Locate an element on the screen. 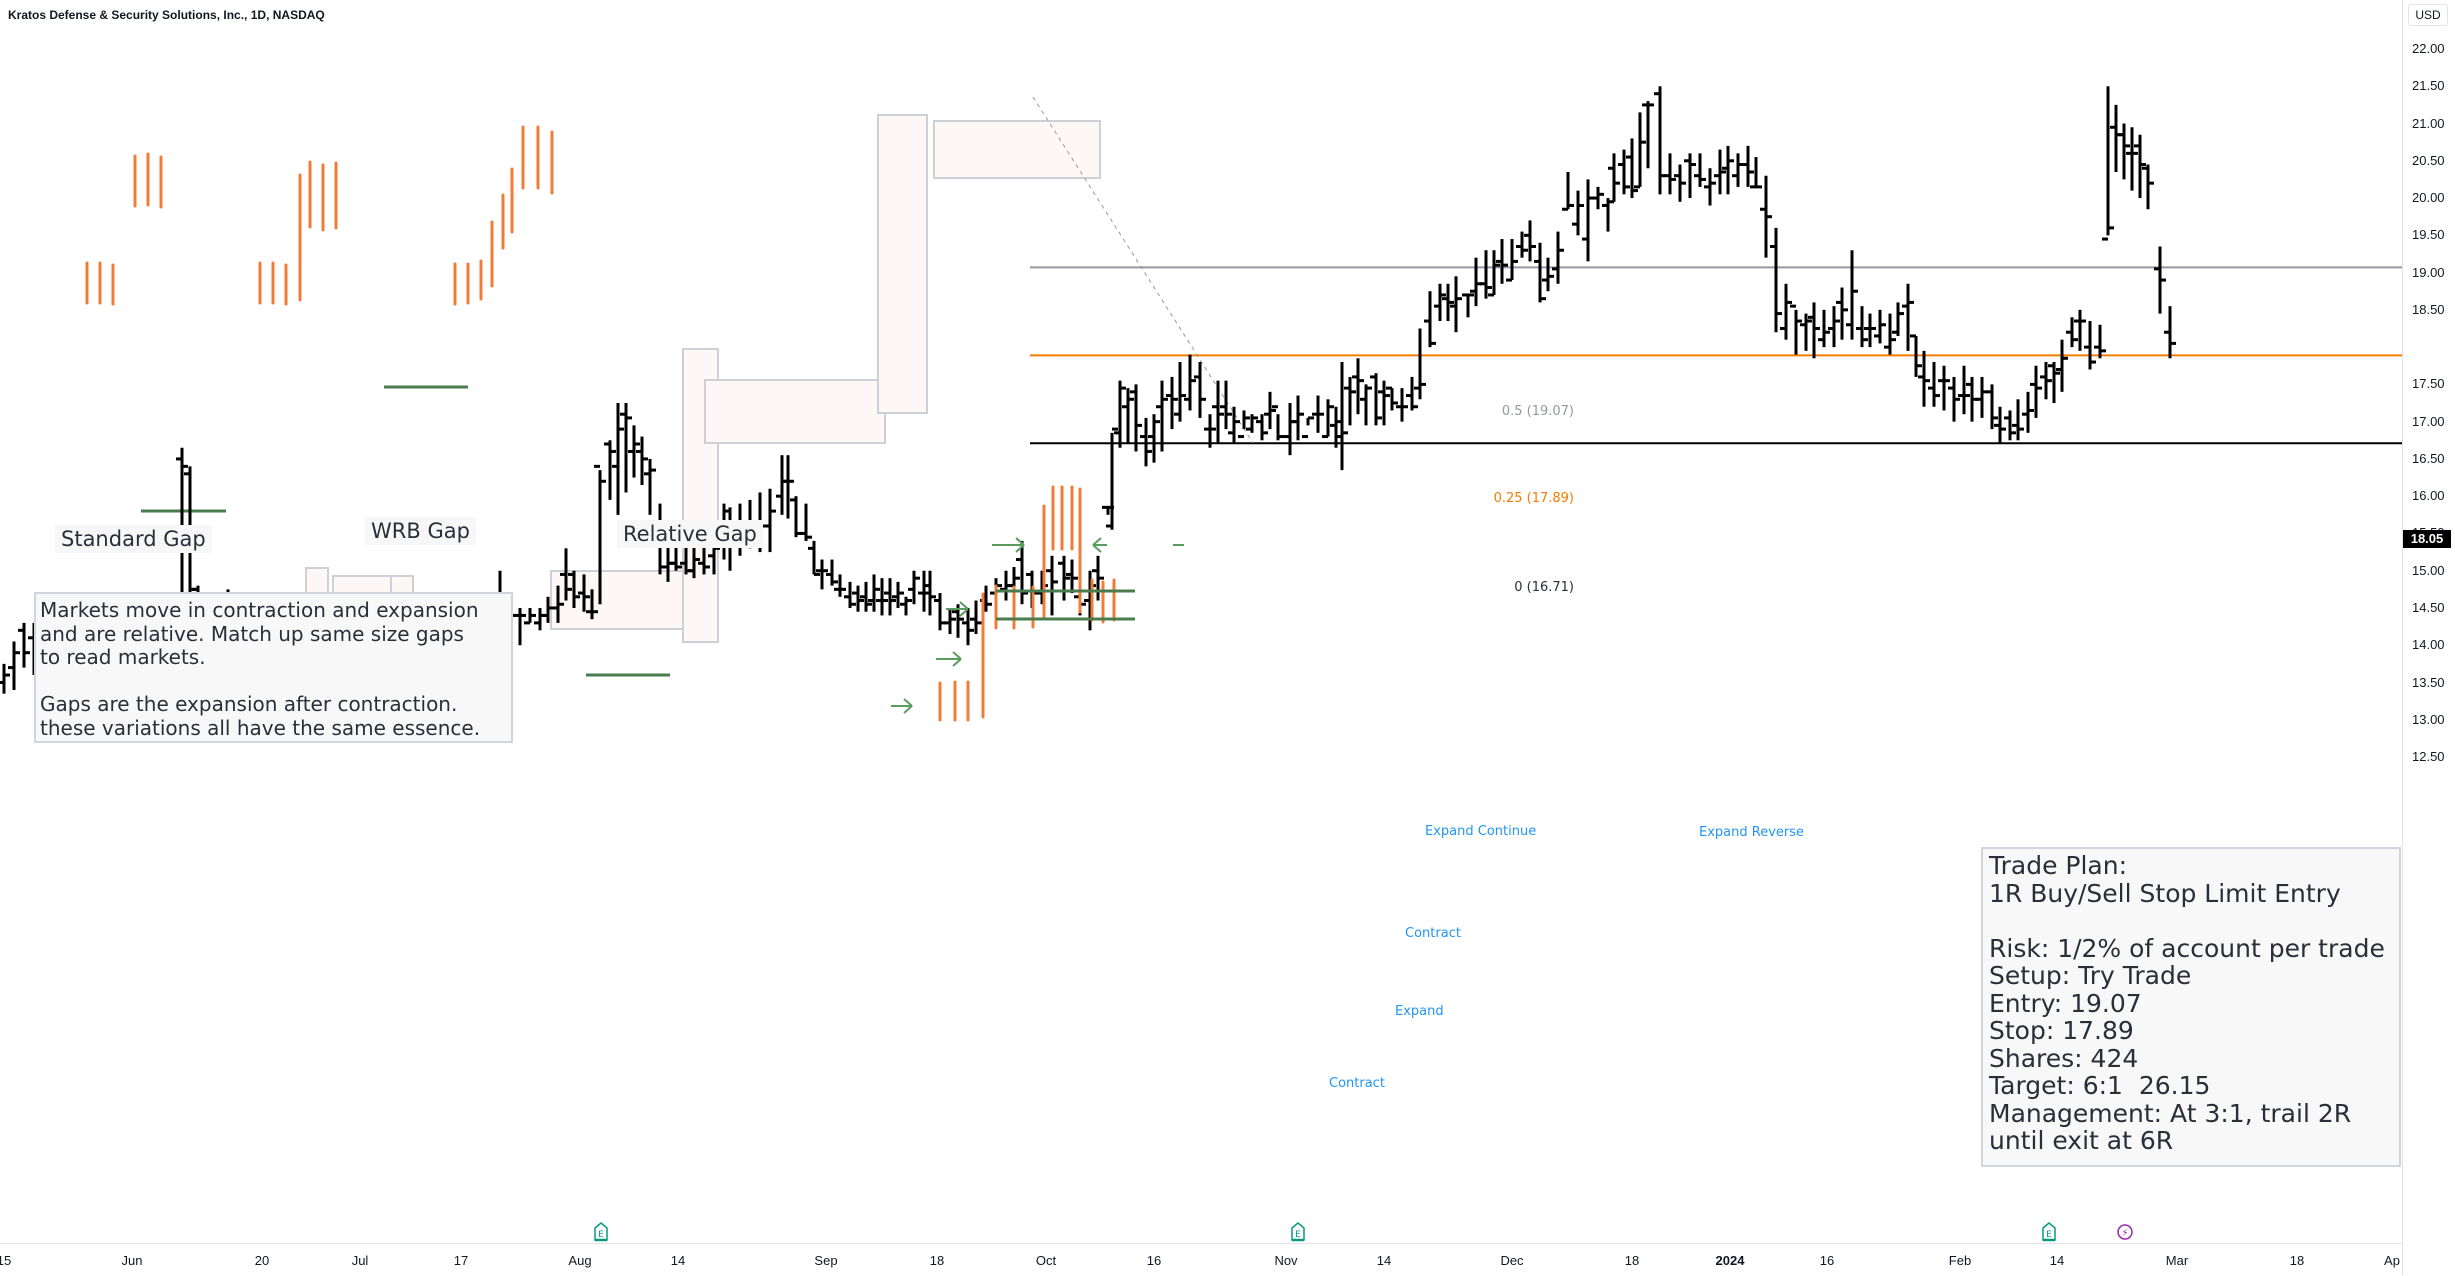  label-relative-gap: Relative Gap is located at coordinates (690, 534).